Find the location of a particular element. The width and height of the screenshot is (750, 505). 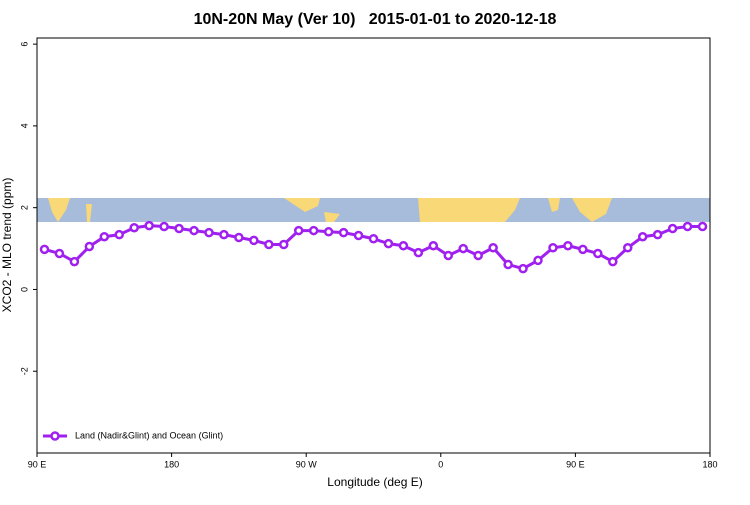

y-tick-label: 2 is located at coordinates (24, 207).